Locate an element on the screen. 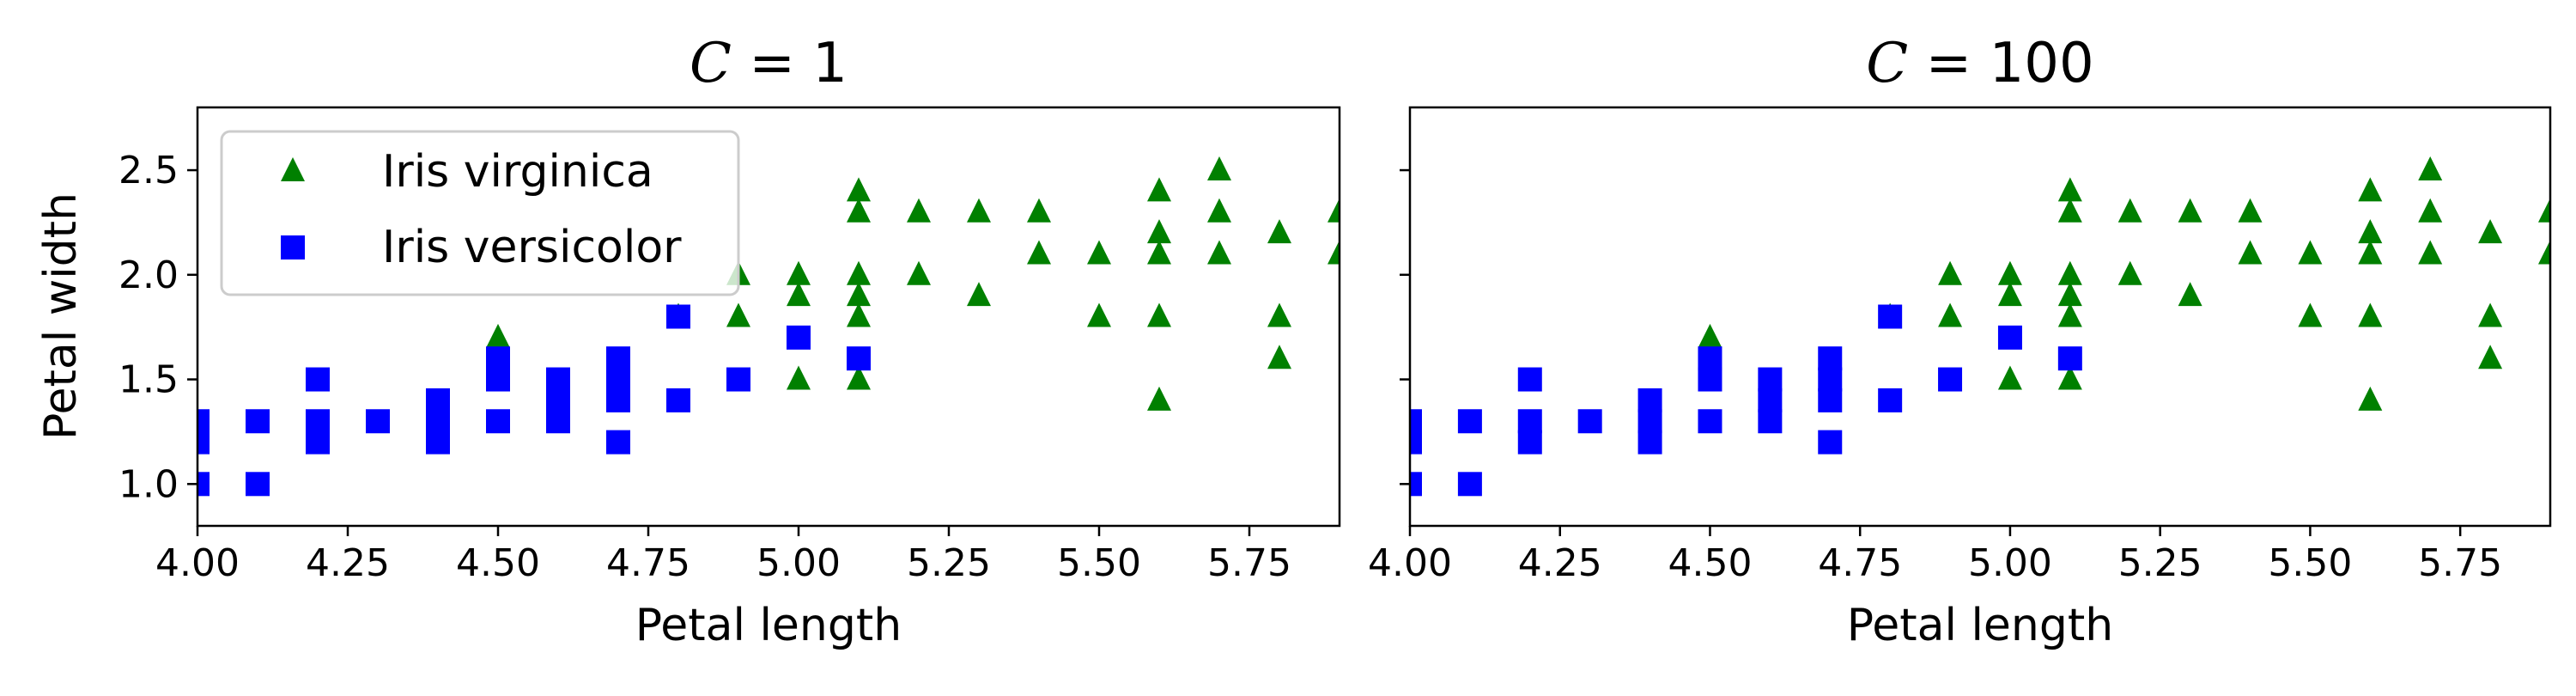 The height and width of the screenshot is (696, 2576). legend-virginica-marker is located at coordinates (293, 169).